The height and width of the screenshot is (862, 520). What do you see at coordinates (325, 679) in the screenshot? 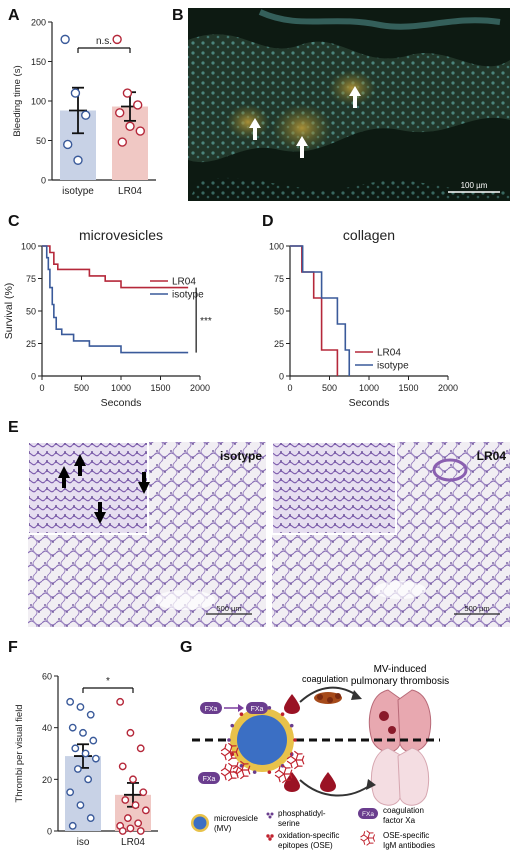
I see `coagulation-label: coagulation` at bounding box center [325, 679].